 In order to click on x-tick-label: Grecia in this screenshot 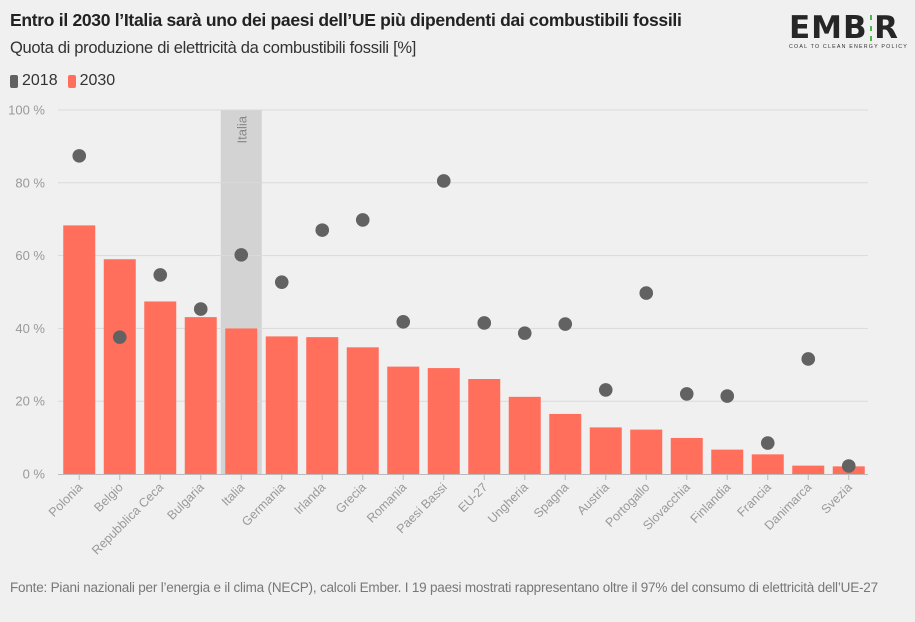, I will do `click(351, 498)`.